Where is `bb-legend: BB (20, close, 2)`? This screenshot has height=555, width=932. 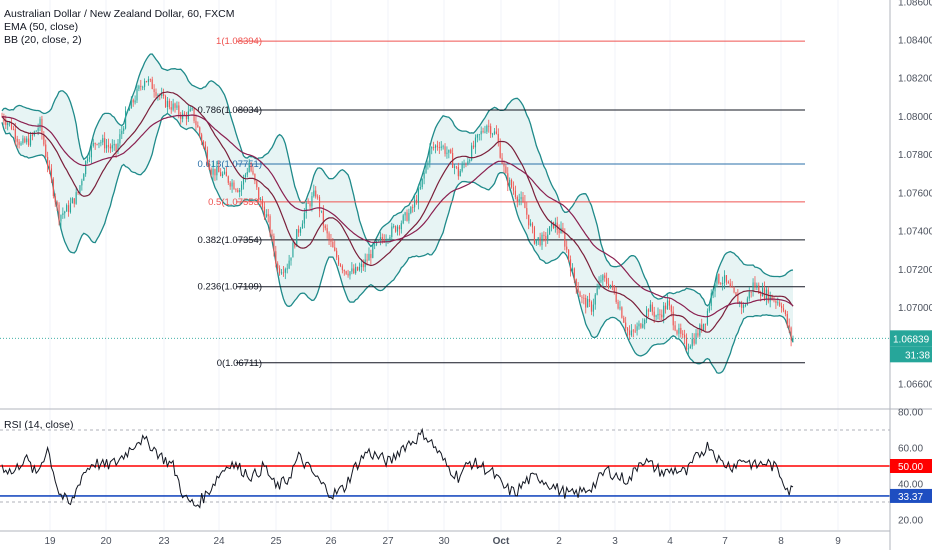
bb-legend: BB (20, close, 2) is located at coordinates (43, 40).